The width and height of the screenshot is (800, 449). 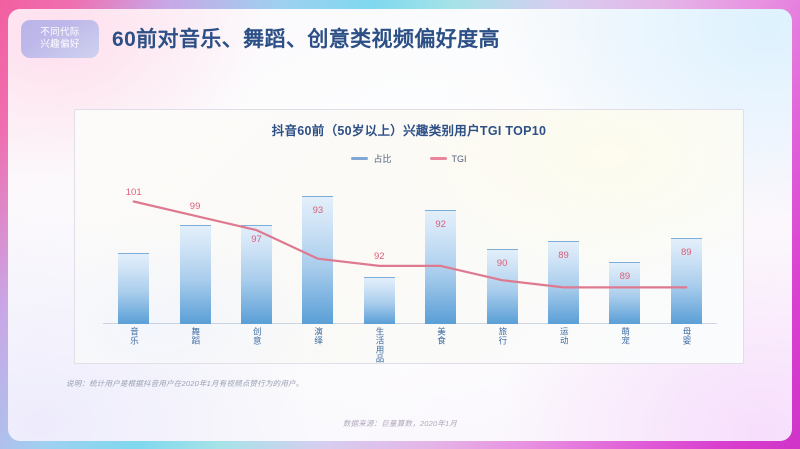 I want to click on x-axis-label: 运动, so click(x=563, y=336).